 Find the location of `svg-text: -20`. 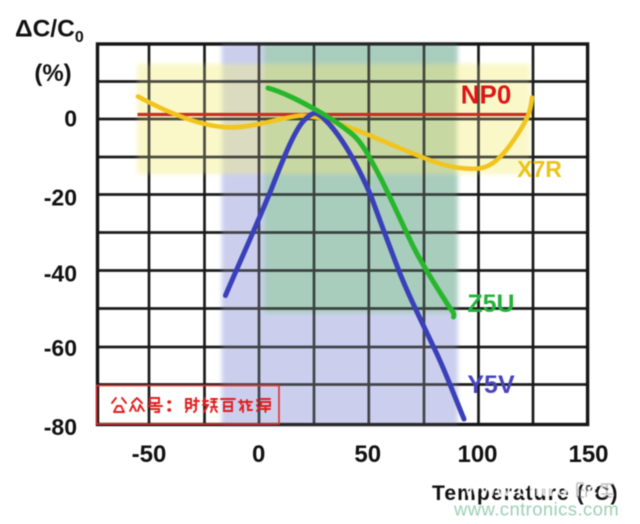

svg-text: -20 is located at coordinates (60, 198).